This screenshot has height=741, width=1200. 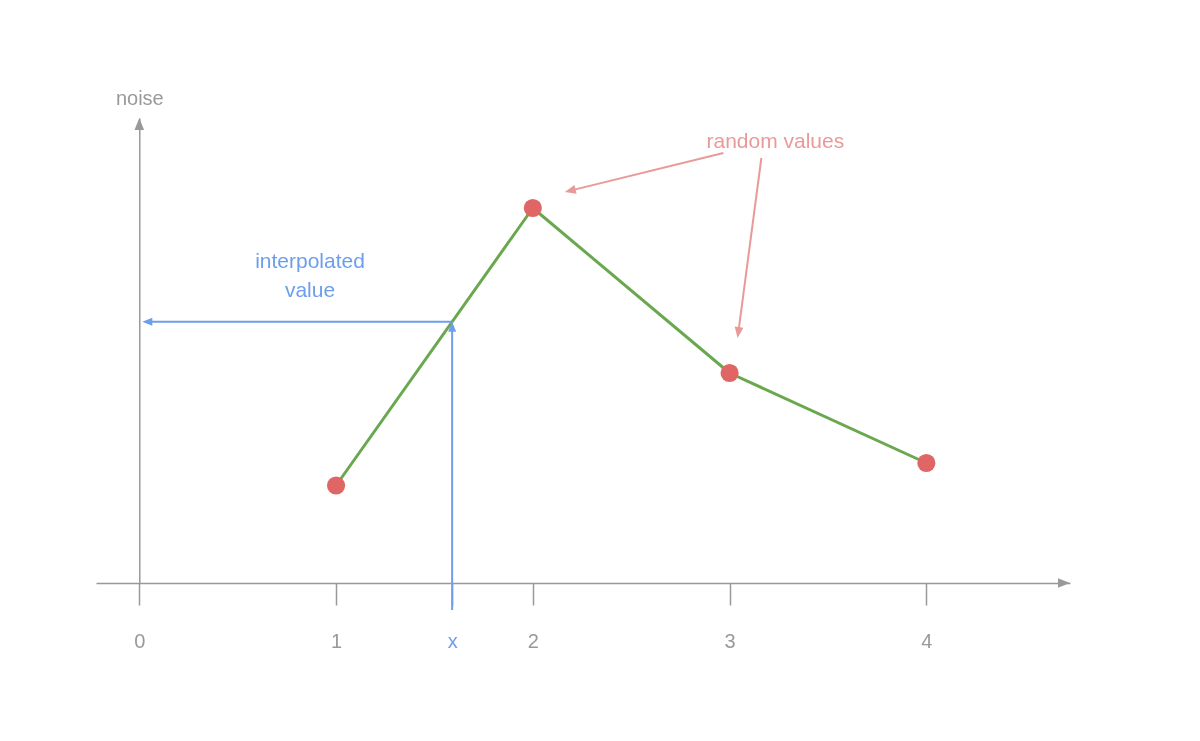 What do you see at coordinates (927, 640) in the screenshot?
I see `x-tick-label: 4` at bounding box center [927, 640].